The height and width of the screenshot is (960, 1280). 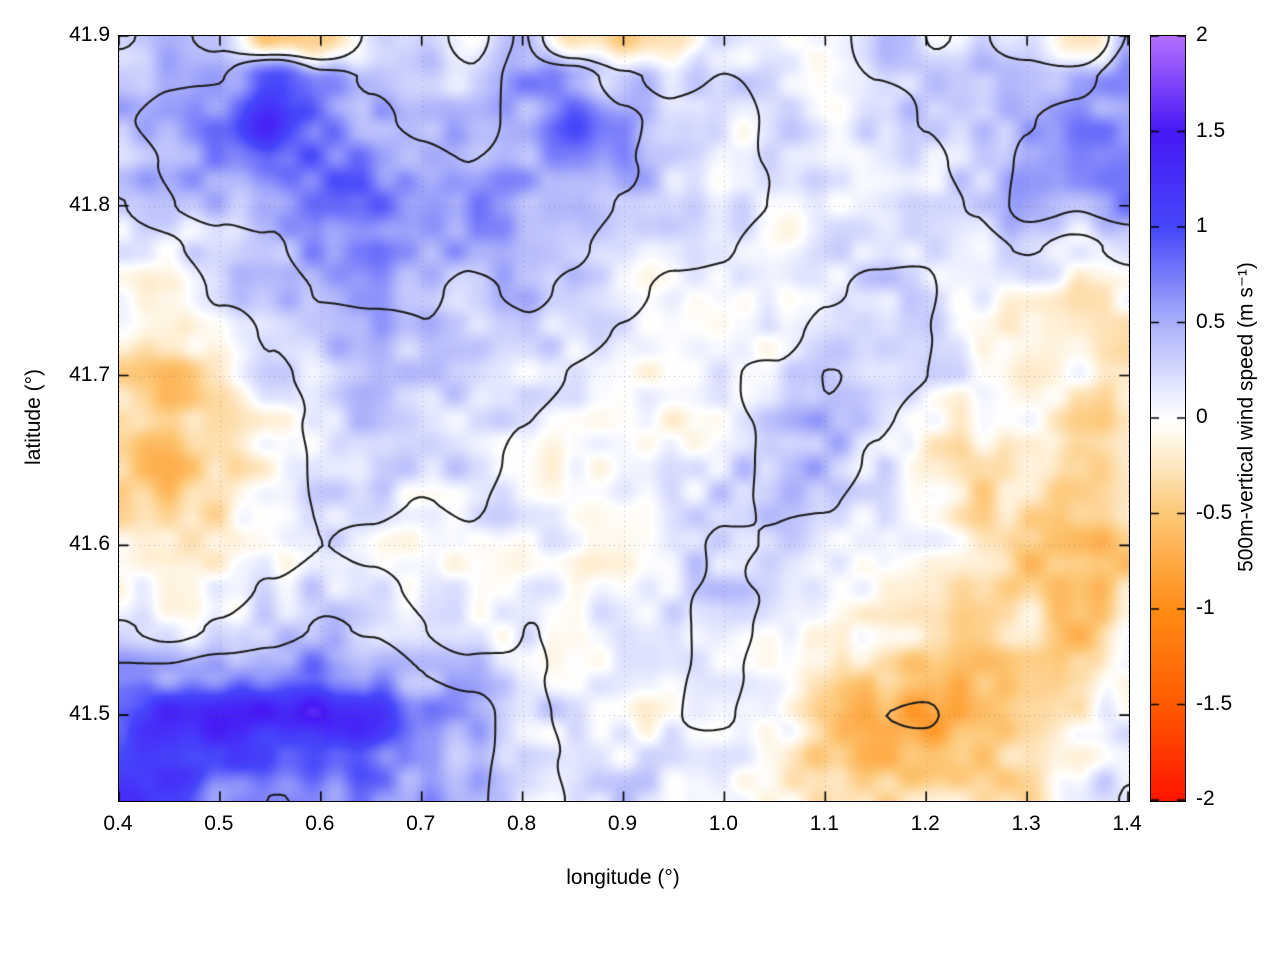 What do you see at coordinates (1205, 798) in the screenshot?
I see `colorbar-tick-label: -2` at bounding box center [1205, 798].